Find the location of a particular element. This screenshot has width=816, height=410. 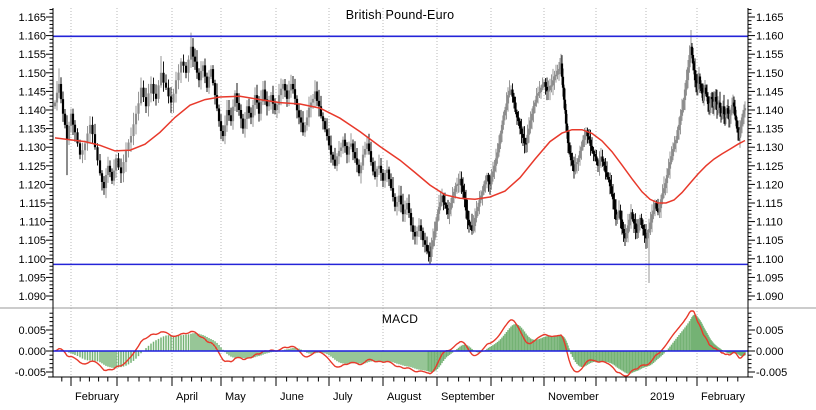

macd-panel-title: MACD is located at coordinates (400, 319).